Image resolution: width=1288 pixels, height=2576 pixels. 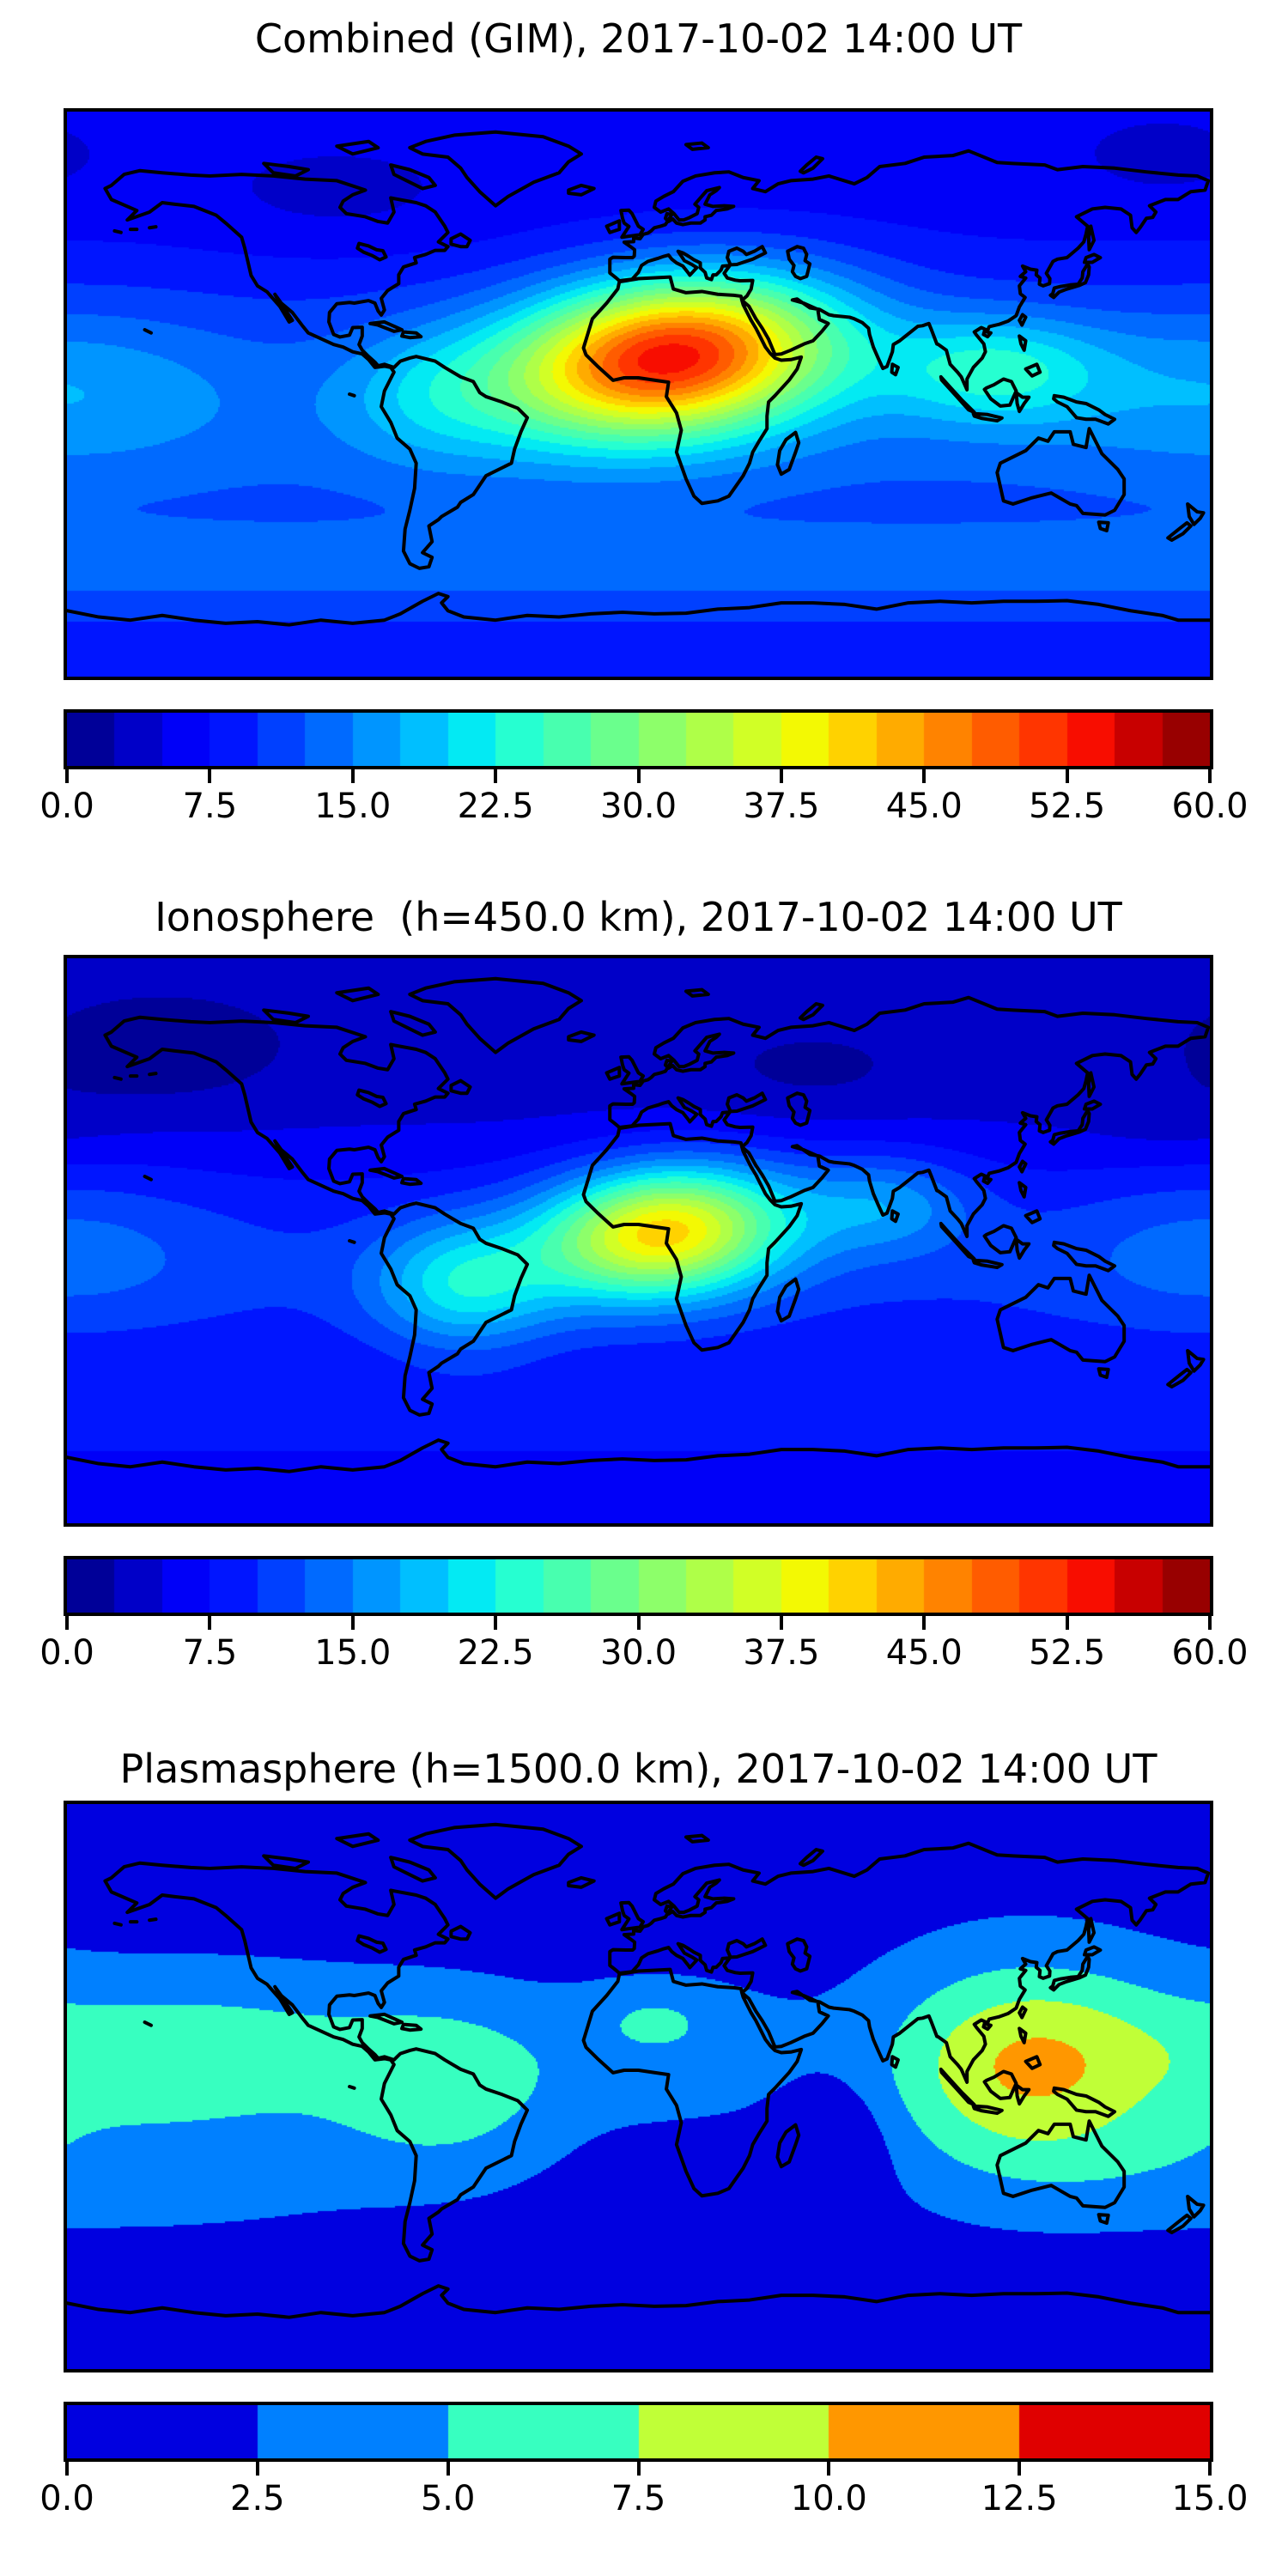 I want to click on combined-colorbar-canvas, so click(x=638, y=739).